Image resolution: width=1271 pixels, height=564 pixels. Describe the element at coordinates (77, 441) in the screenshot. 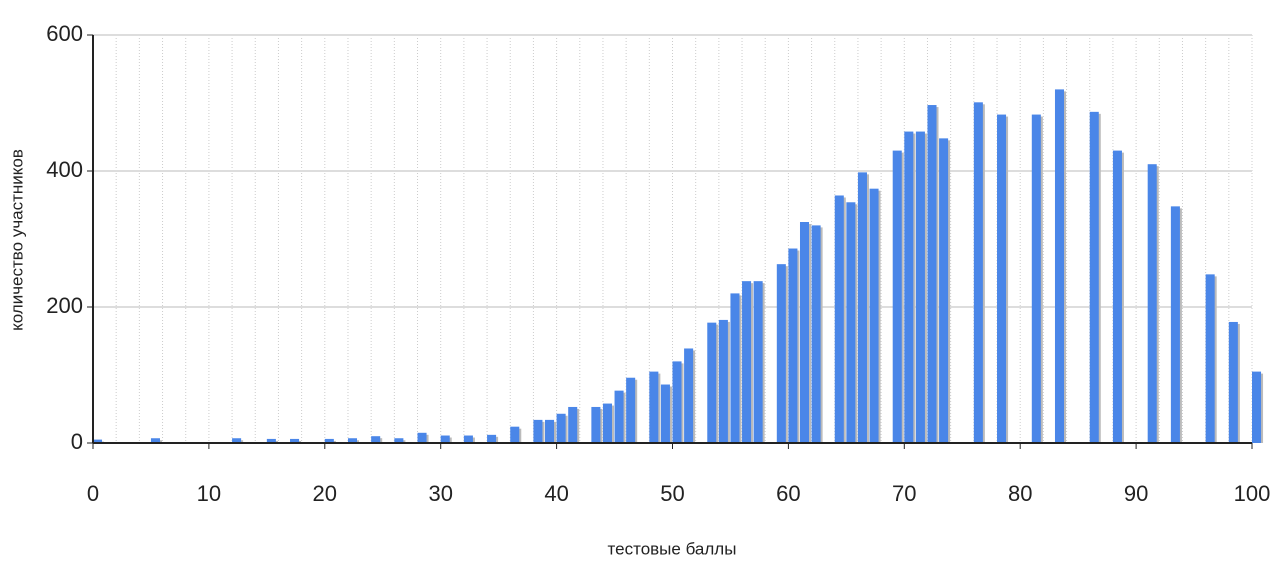

I see `y-tick-label: 0` at that location.